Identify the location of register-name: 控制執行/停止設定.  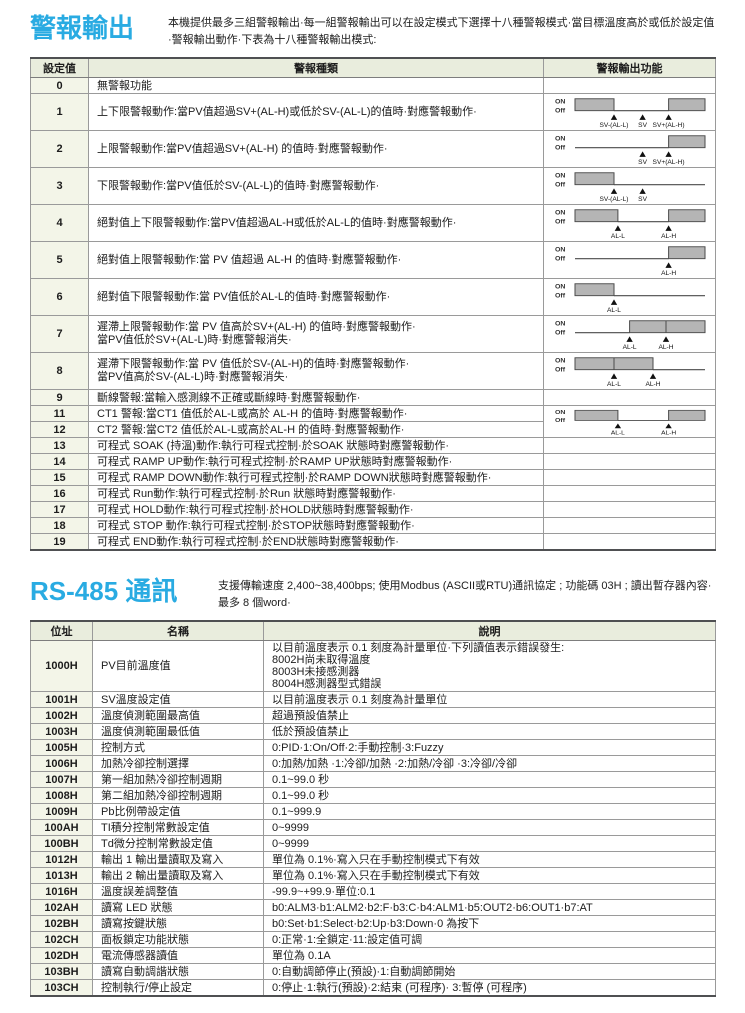
(178, 988).